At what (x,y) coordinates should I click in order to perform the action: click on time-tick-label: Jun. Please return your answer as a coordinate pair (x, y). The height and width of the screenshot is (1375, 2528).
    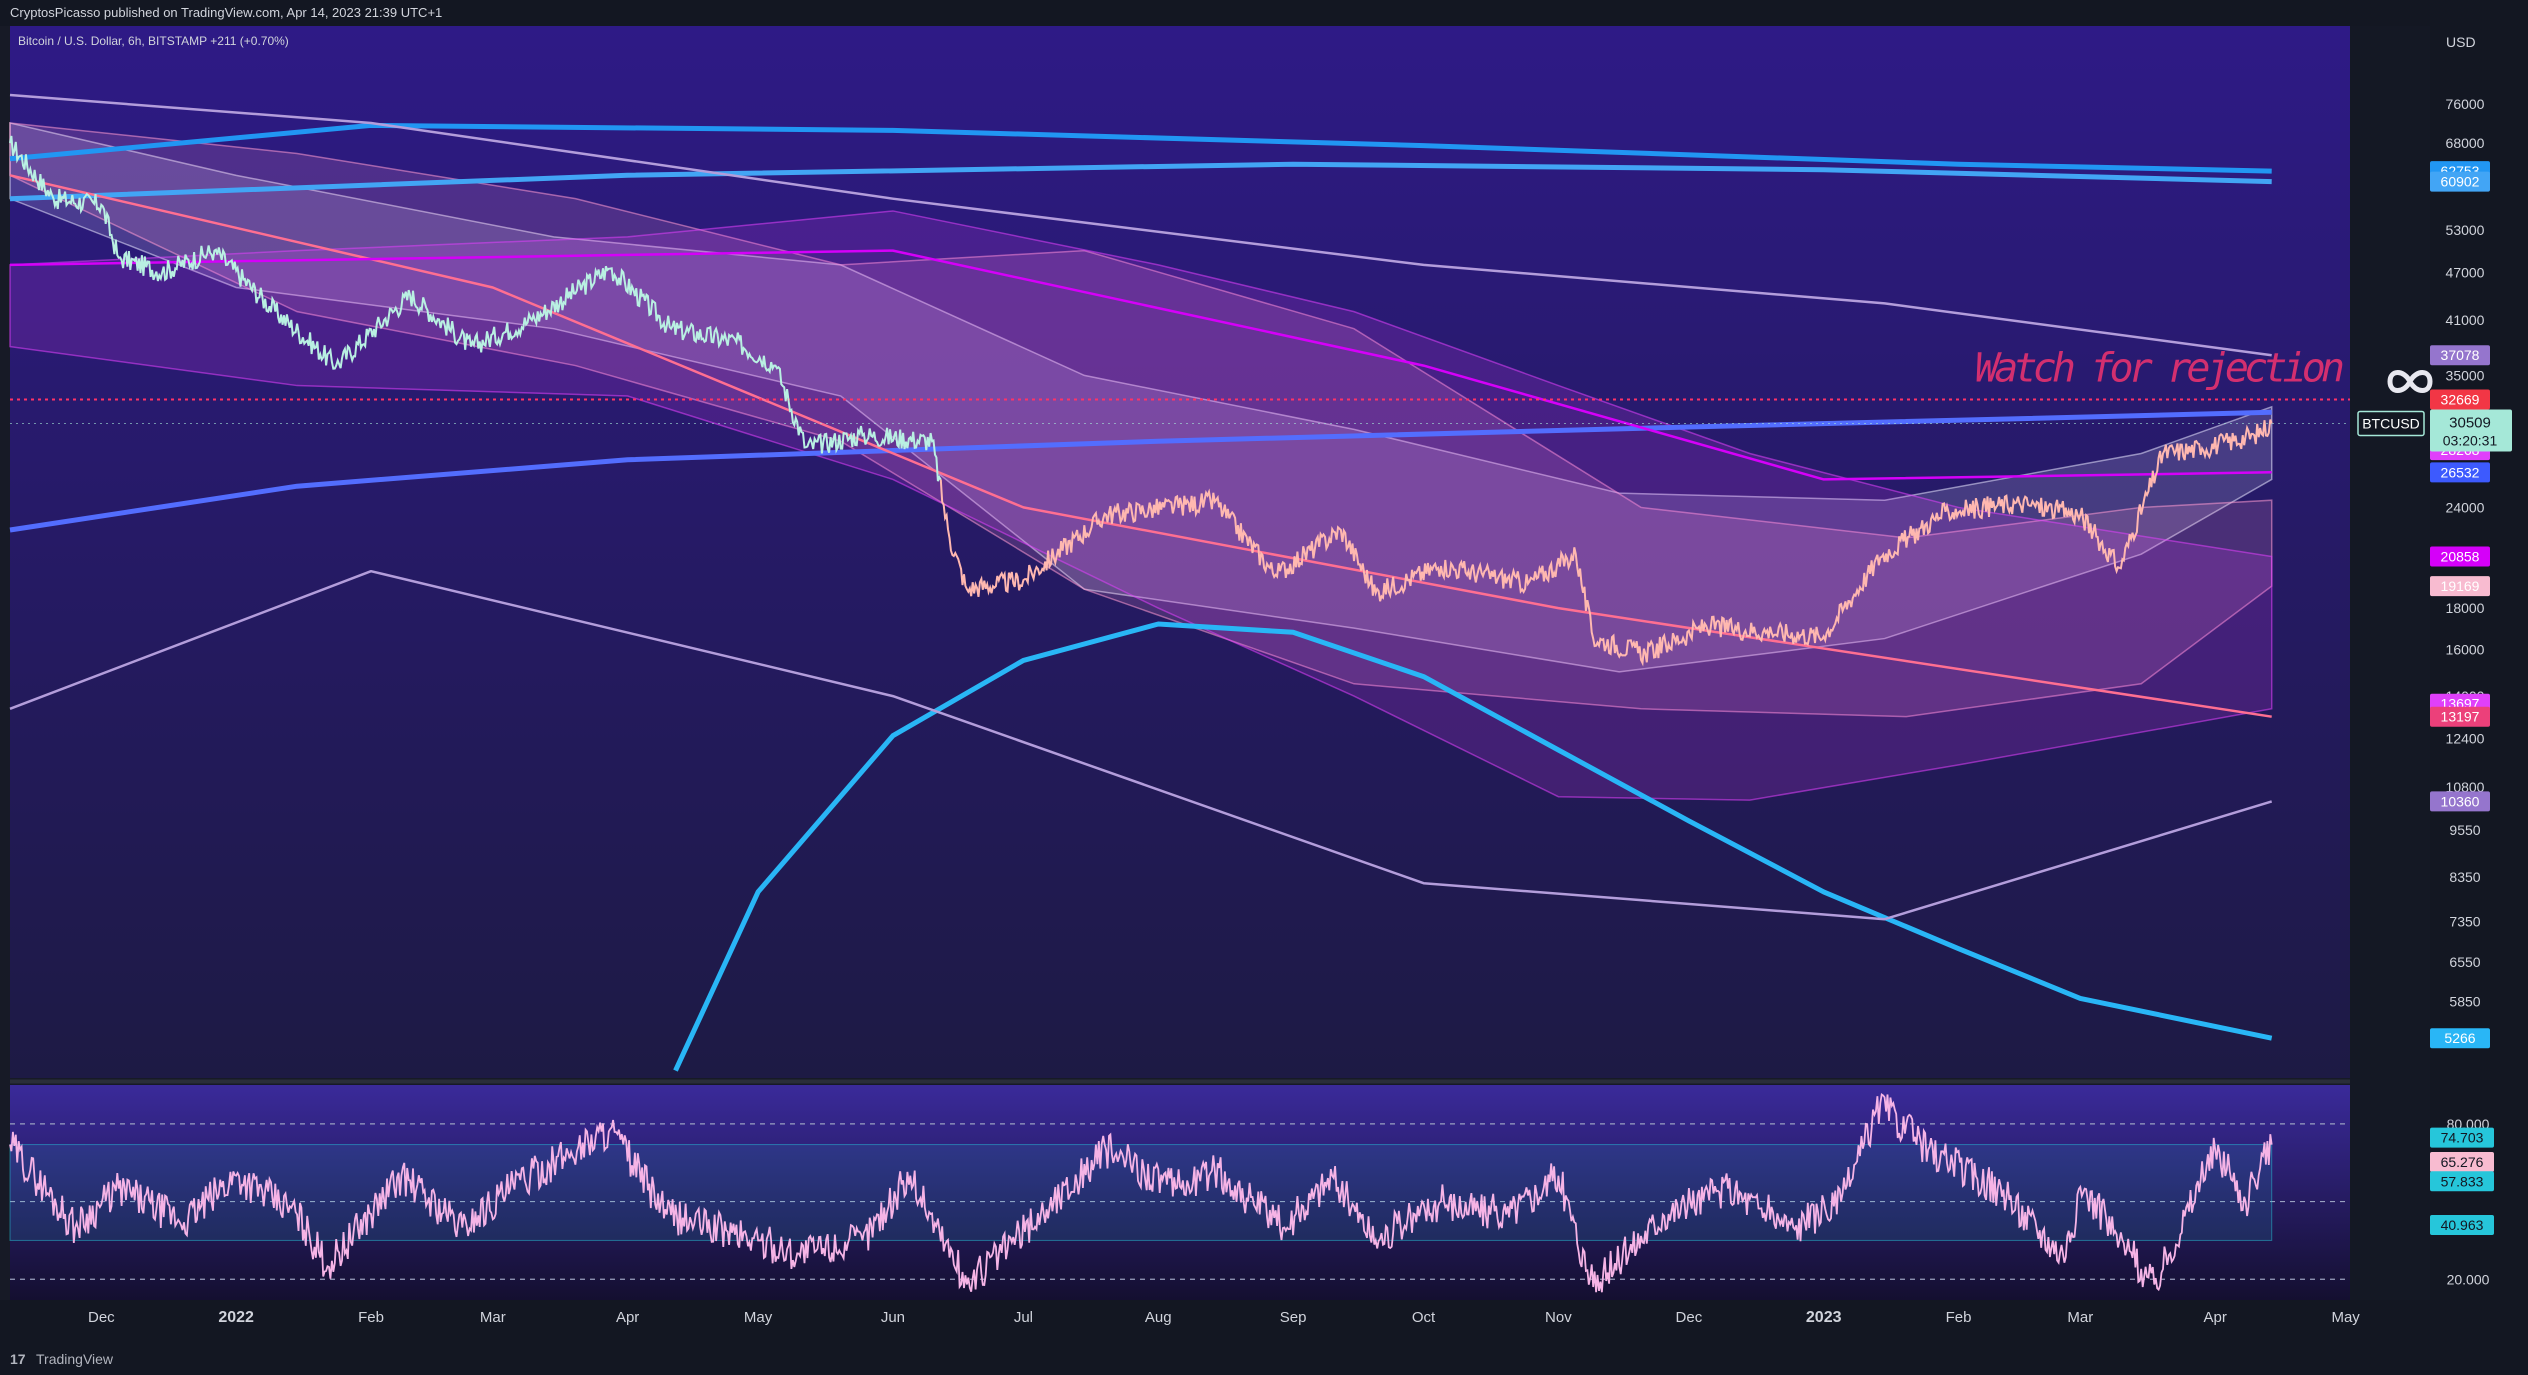
    Looking at the image, I should click on (893, 1317).